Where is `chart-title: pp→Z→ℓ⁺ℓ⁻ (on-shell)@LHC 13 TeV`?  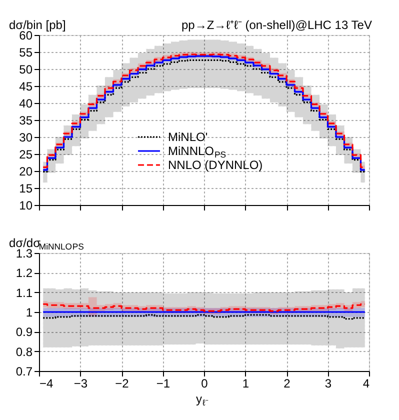
chart-title: pp→Z→ℓ⁺ℓ⁻ (on-shell)@LHC 13 TeV is located at coordinates (276, 25).